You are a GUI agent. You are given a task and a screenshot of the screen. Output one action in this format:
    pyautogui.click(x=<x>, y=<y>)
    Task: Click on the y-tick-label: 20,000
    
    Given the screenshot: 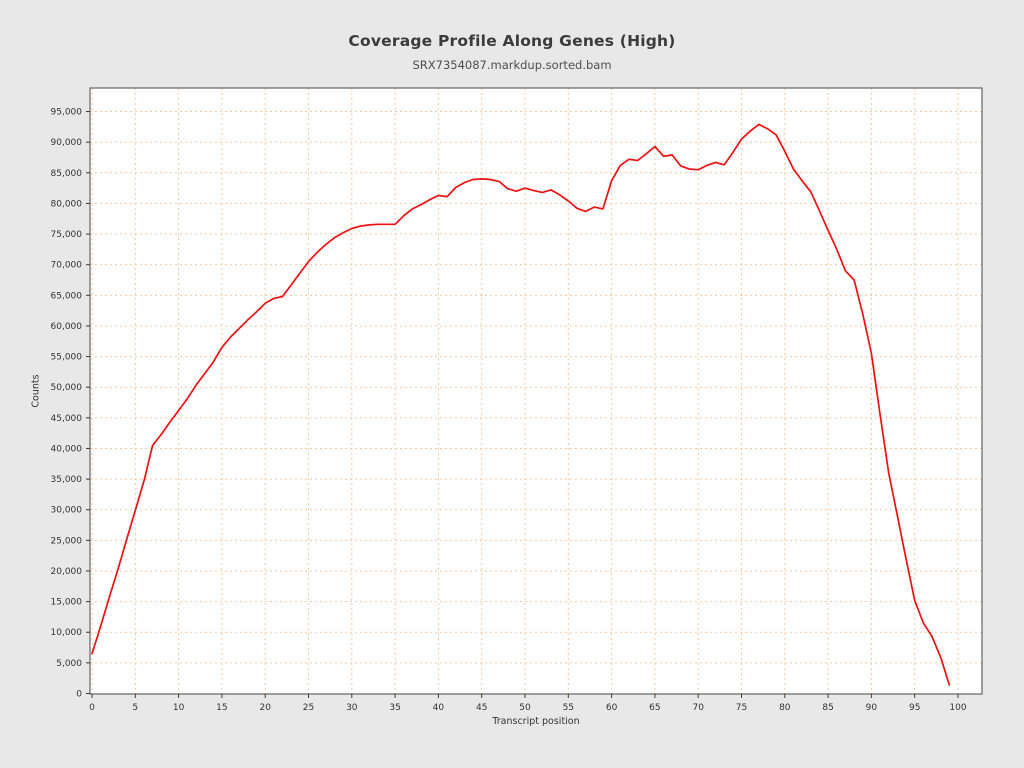 What is the action you would take?
    pyautogui.click(x=67, y=572)
    